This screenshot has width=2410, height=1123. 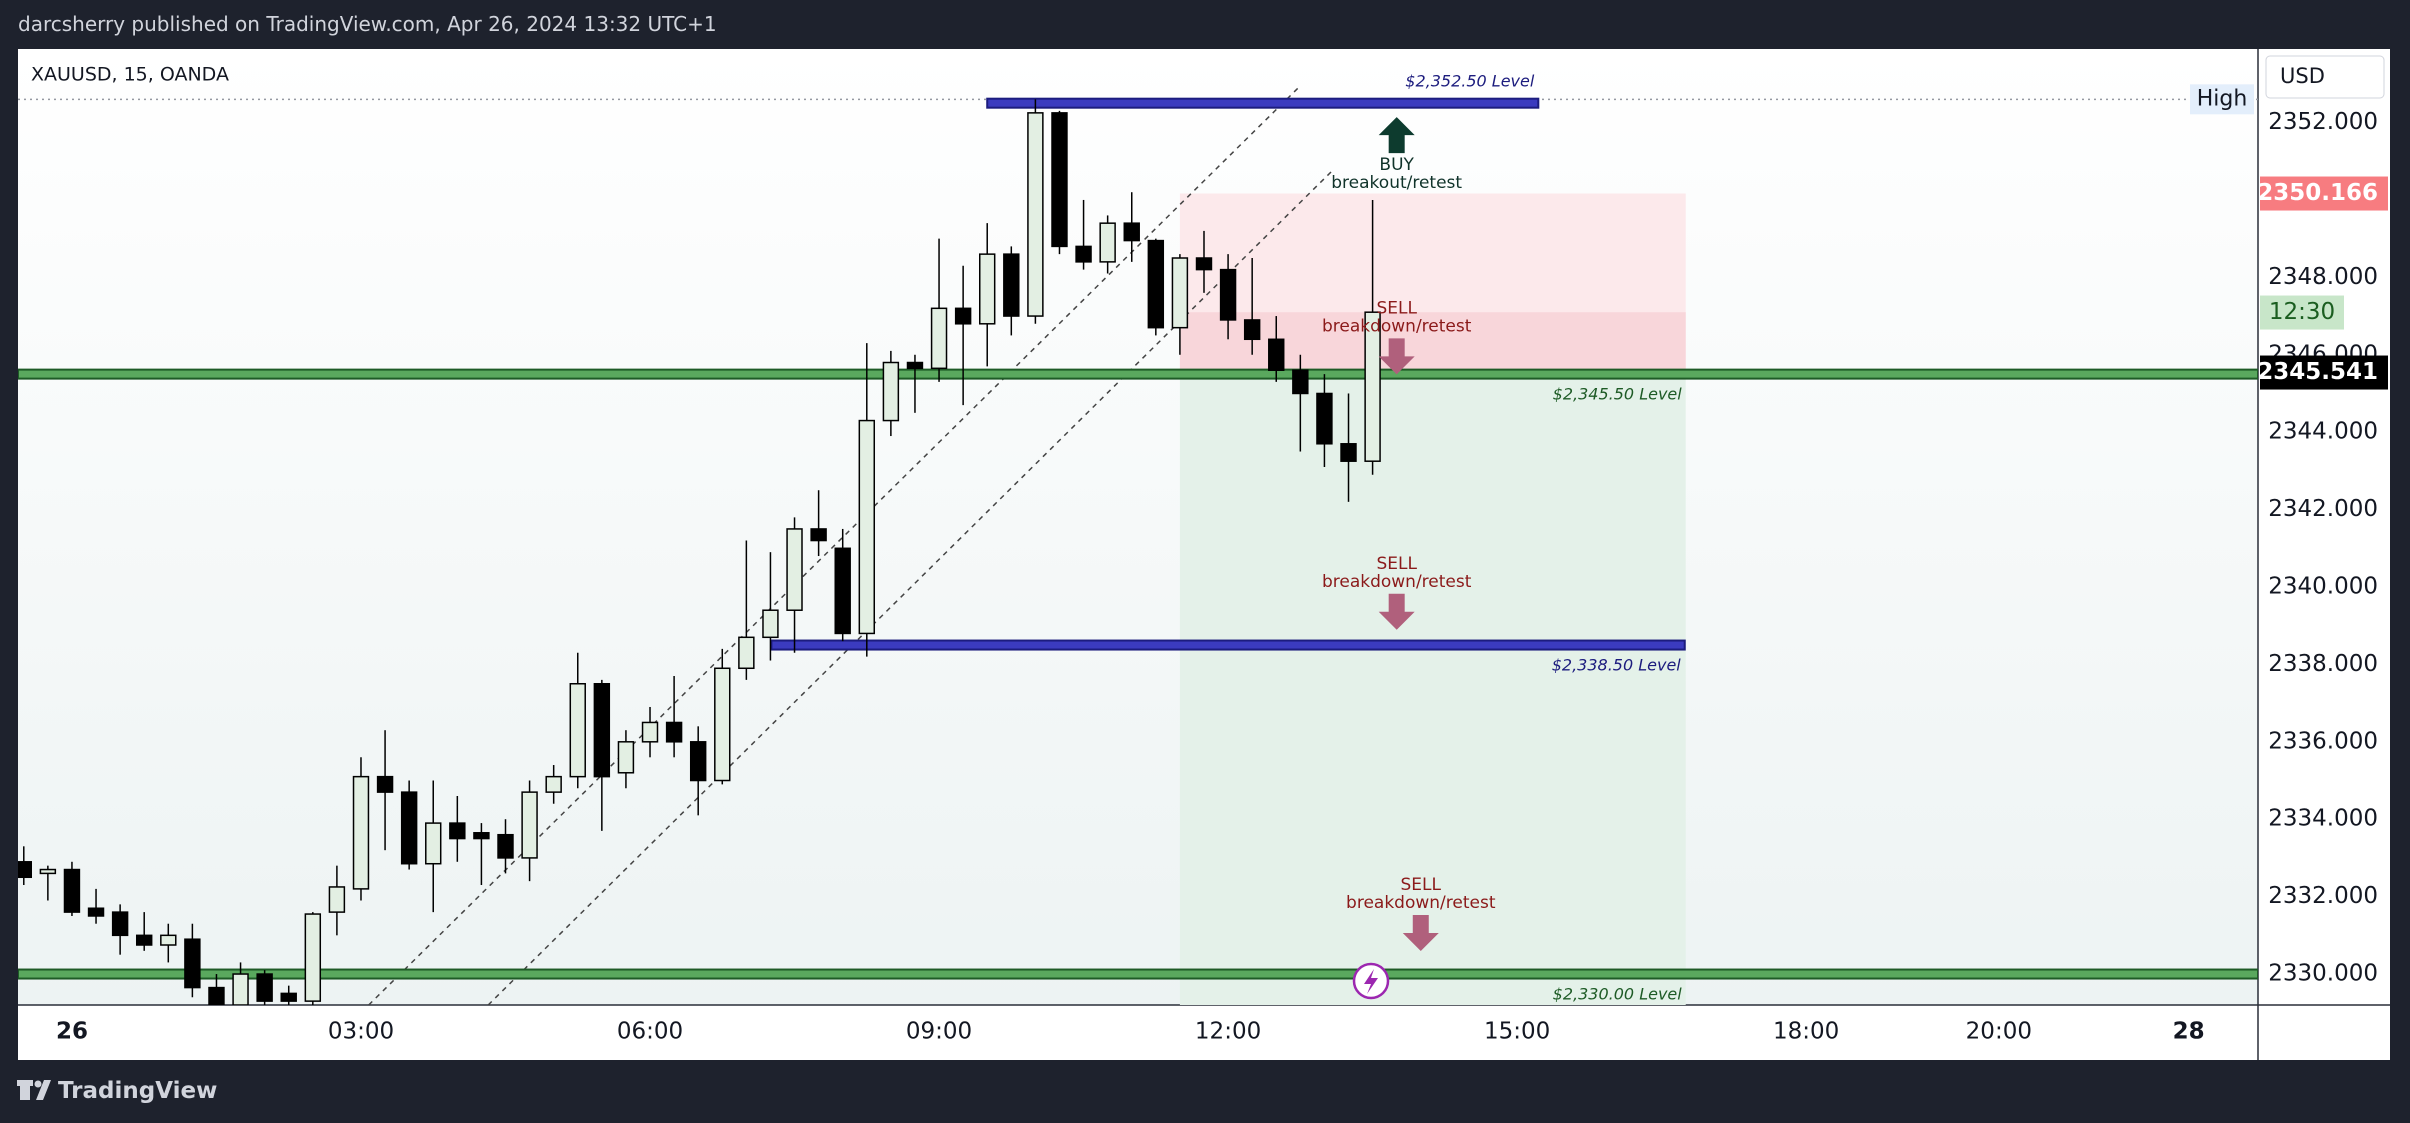 I want to click on y-tick-label: 2352.000, so click(x=2323, y=122).